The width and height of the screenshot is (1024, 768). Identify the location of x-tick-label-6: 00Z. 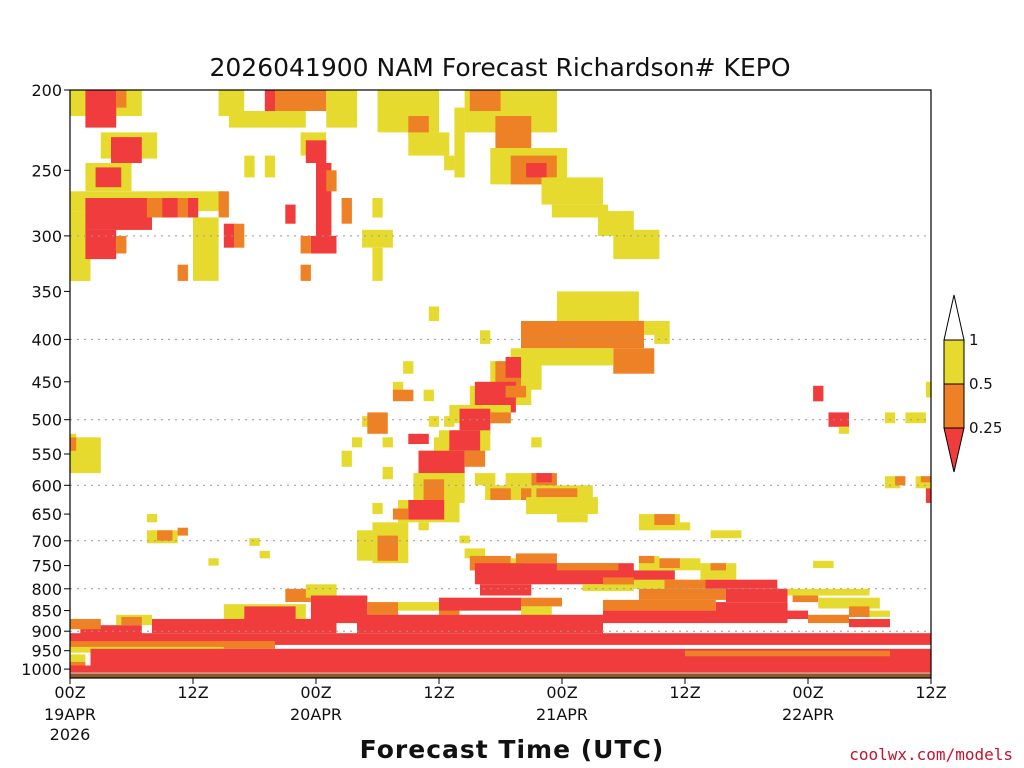
(807, 692).